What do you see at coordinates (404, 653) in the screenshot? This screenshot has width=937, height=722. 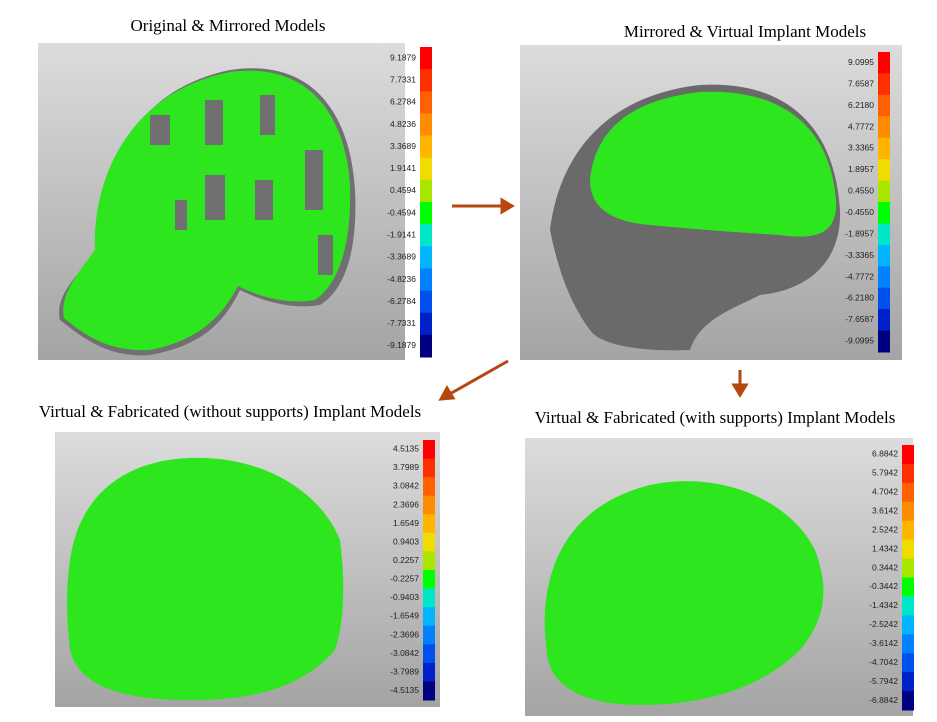 I see `scale-label: -3.0842` at bounding box center [404, 653].